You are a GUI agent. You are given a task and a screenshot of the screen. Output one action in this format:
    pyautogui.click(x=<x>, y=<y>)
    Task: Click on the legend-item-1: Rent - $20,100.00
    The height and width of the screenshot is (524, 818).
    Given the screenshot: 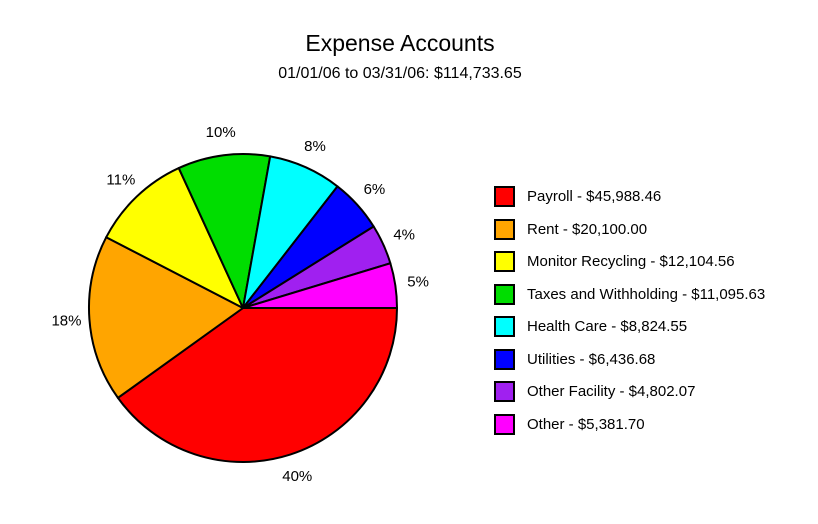 What is the action you would take?
    pyautogui.click(x=629, y=229)
    